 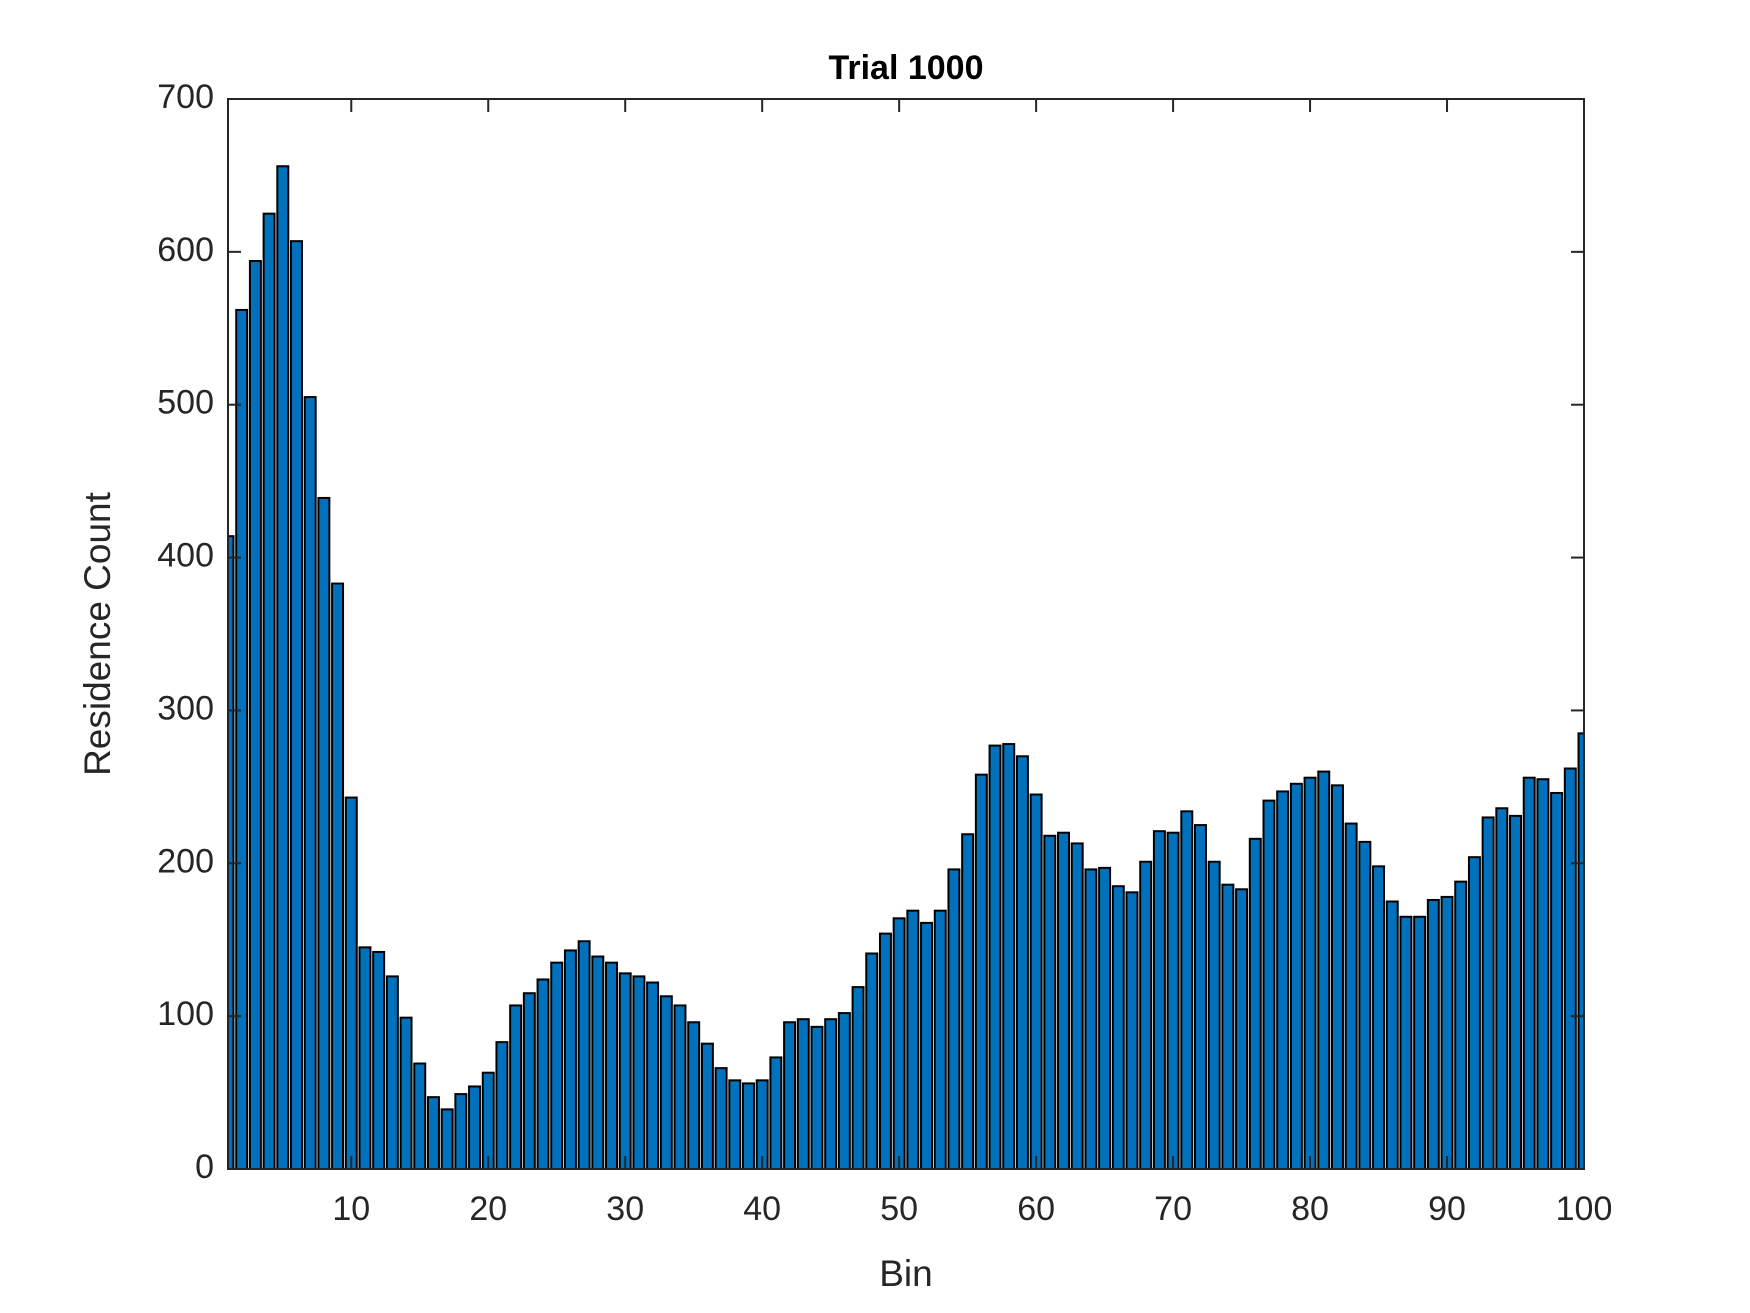 What do you see at coordinates (905, 1273) in the screenshot?
I see `x-axis-label: Bin` at bounding box center [905, 1273].